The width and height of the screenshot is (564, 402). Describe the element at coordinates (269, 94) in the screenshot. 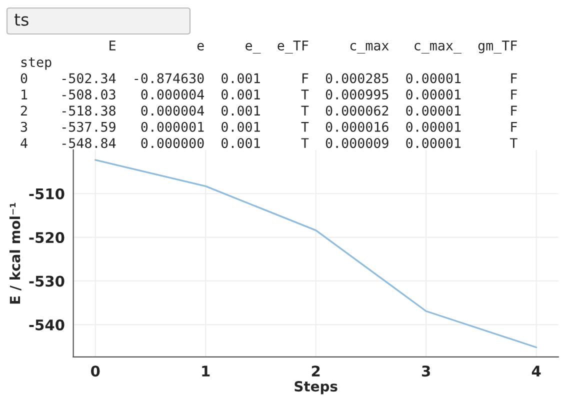

I see `text: 1 -508.03 0.000004 0.001 T 0.000995 0.00001 F` at that location.